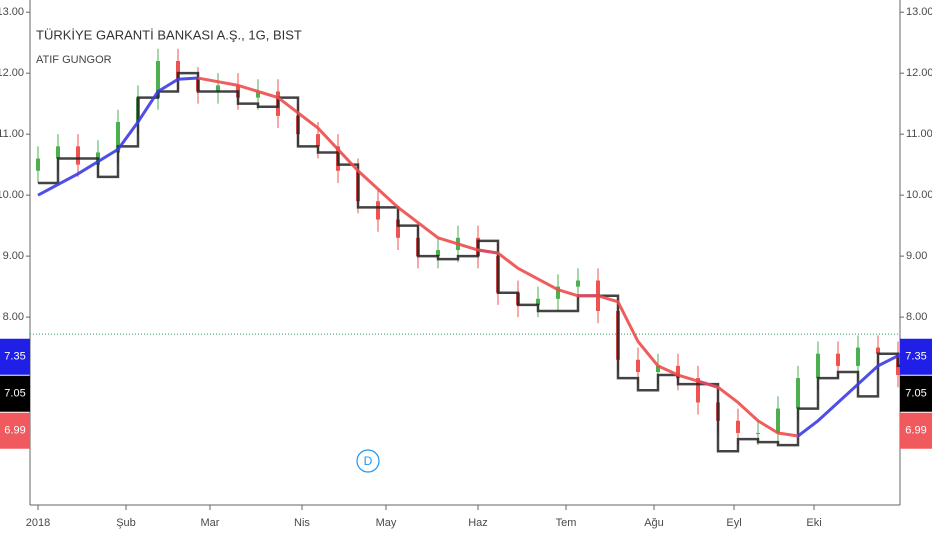 This screenshot has height=550, width=932. I want to click on x-tick-label: Mar, so click(210, 523).